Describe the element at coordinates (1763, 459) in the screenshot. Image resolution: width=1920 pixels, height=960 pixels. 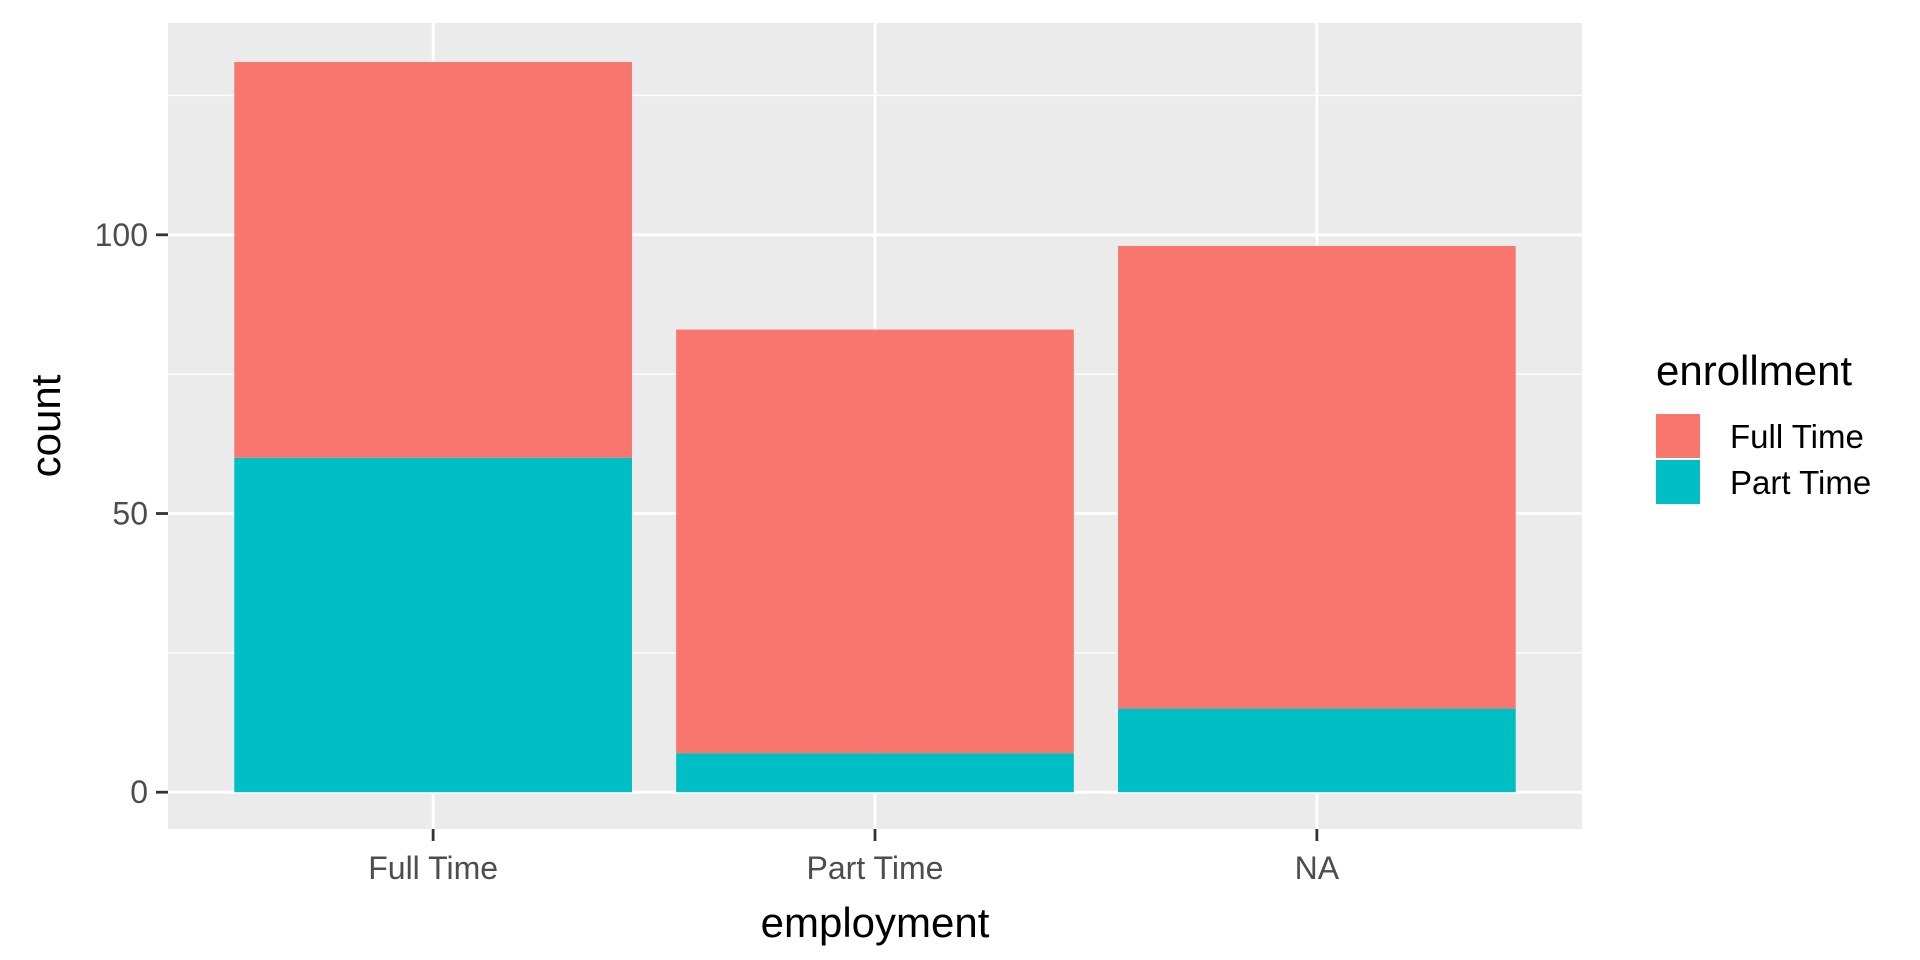
I see `legend-items: Full Time Part Time` at that location.